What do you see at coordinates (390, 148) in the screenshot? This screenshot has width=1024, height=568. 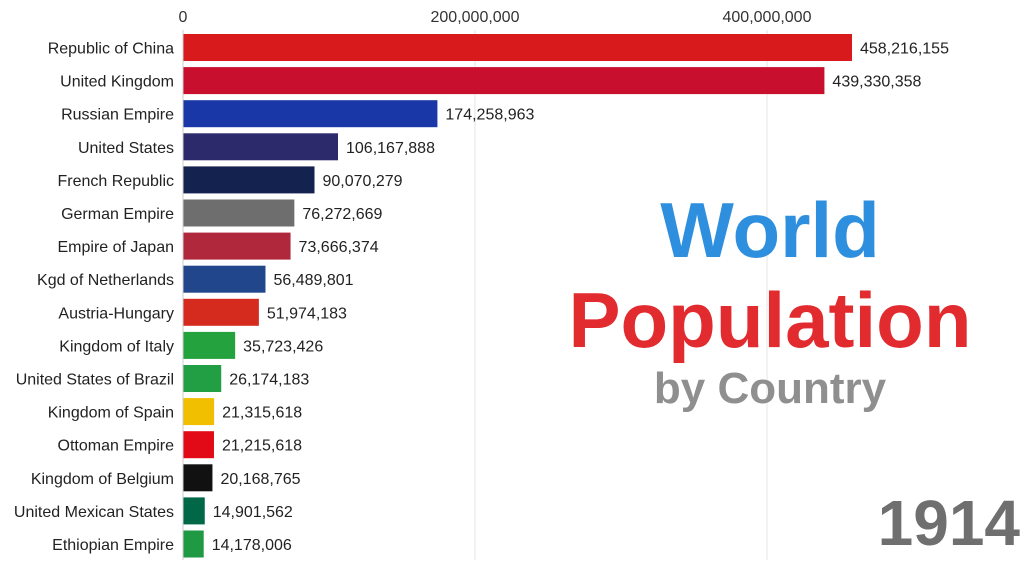 I see `value-label: 106,167,888` at bounding box center [390, 148].